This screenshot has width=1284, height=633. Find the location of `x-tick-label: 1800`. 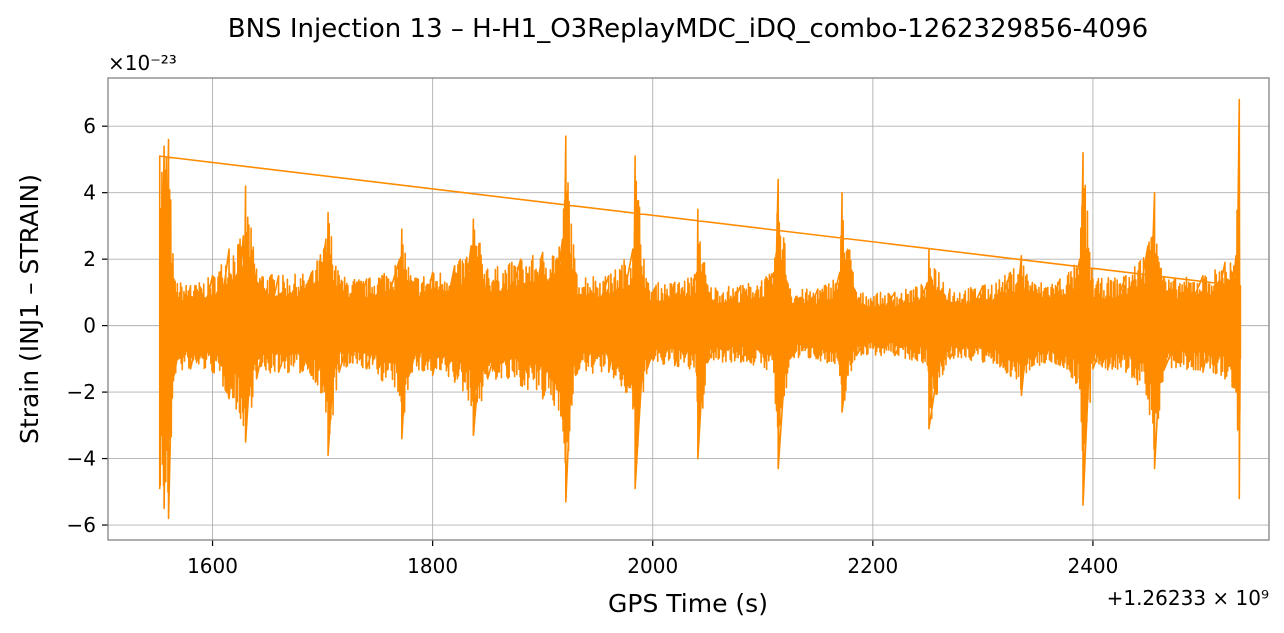

x-tick-label: 1800 is located at coordinates (432, 566).